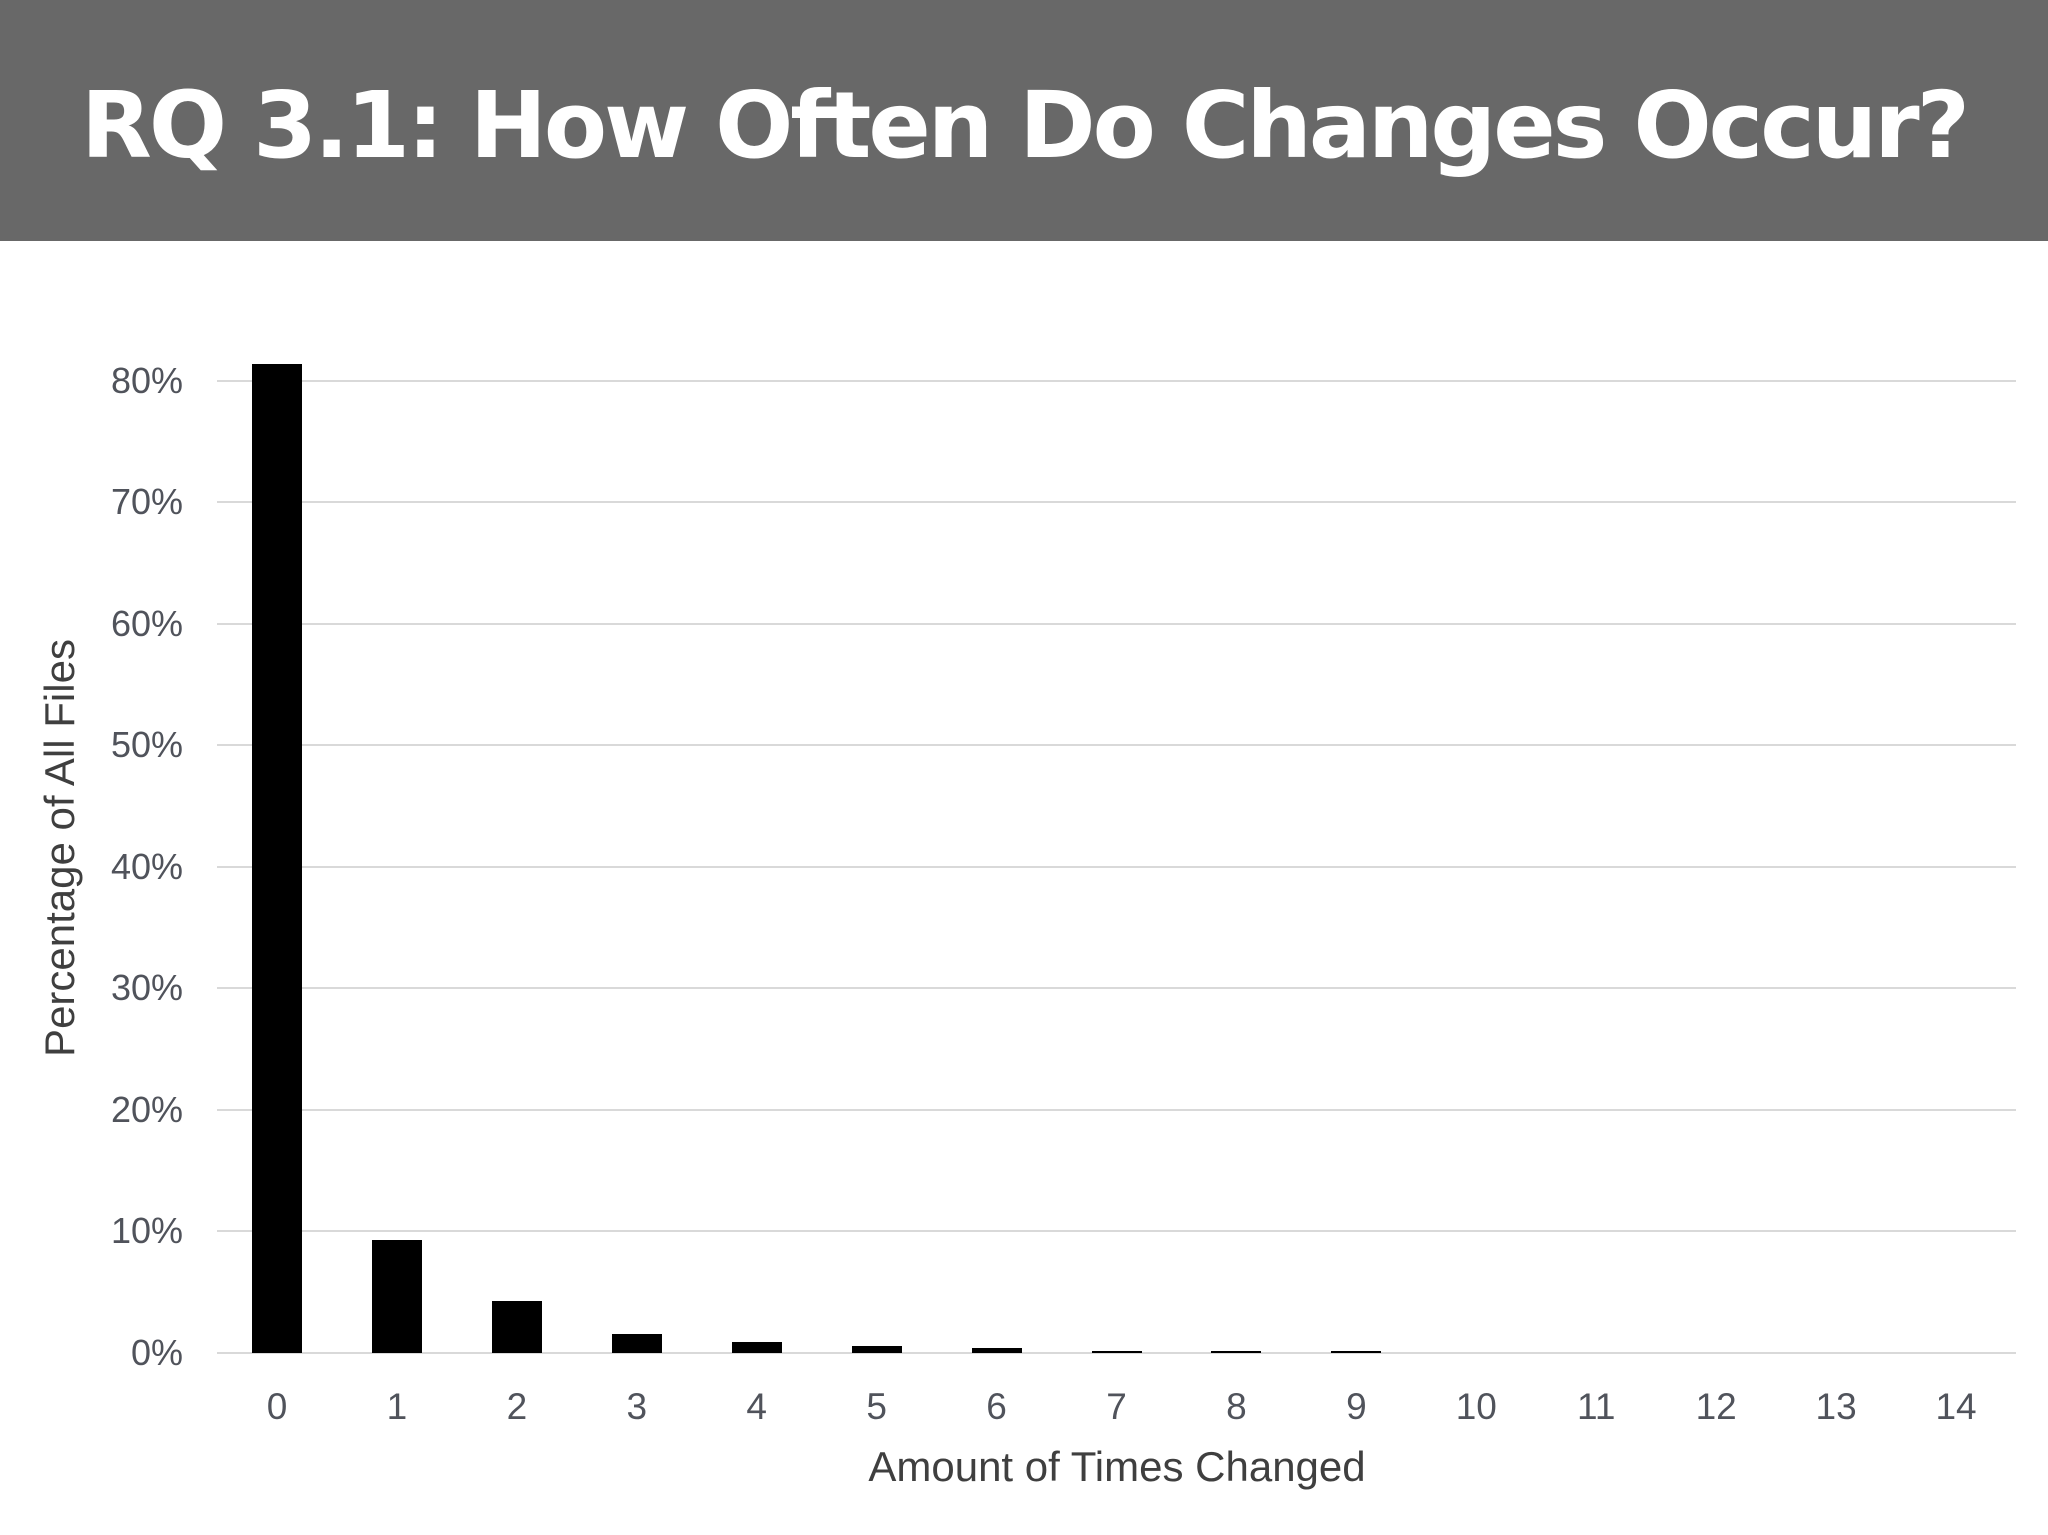 The height and width of the screenshot is (1535, 2048). I want to click on x-tick-label: 9, so click(1356, 1406).